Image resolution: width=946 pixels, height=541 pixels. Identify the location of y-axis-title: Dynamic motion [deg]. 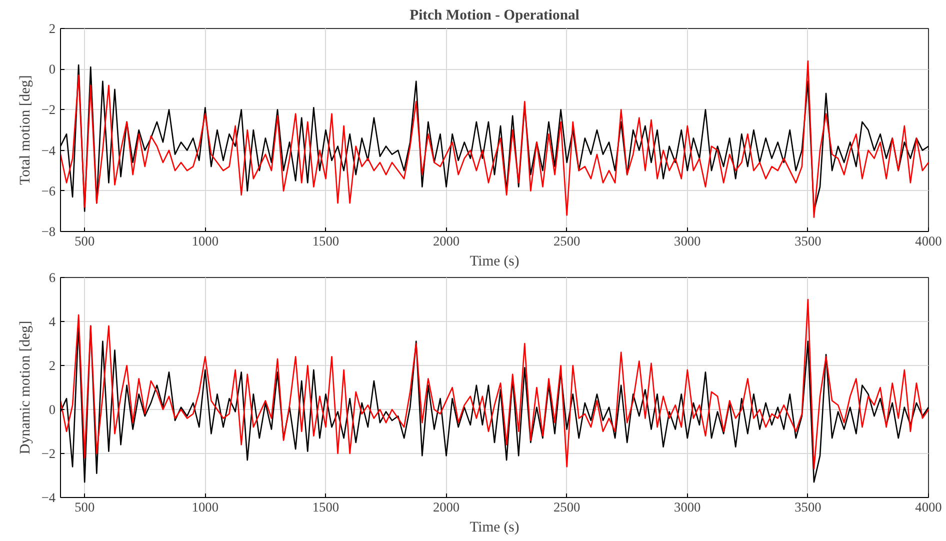
(25, 387).